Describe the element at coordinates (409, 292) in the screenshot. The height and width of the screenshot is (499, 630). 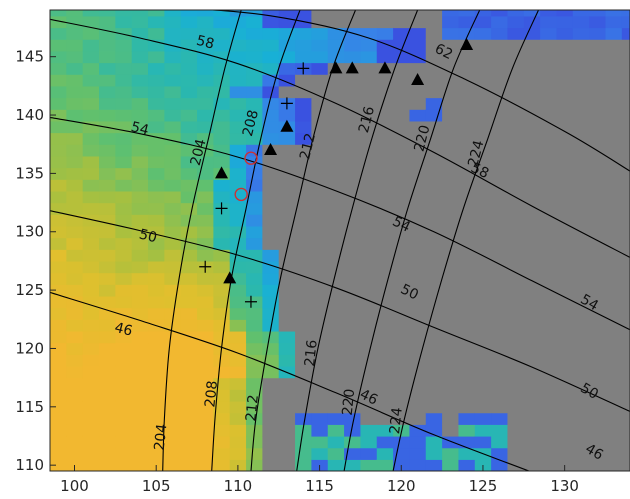
I see `contour-label-50: 50` at that location.